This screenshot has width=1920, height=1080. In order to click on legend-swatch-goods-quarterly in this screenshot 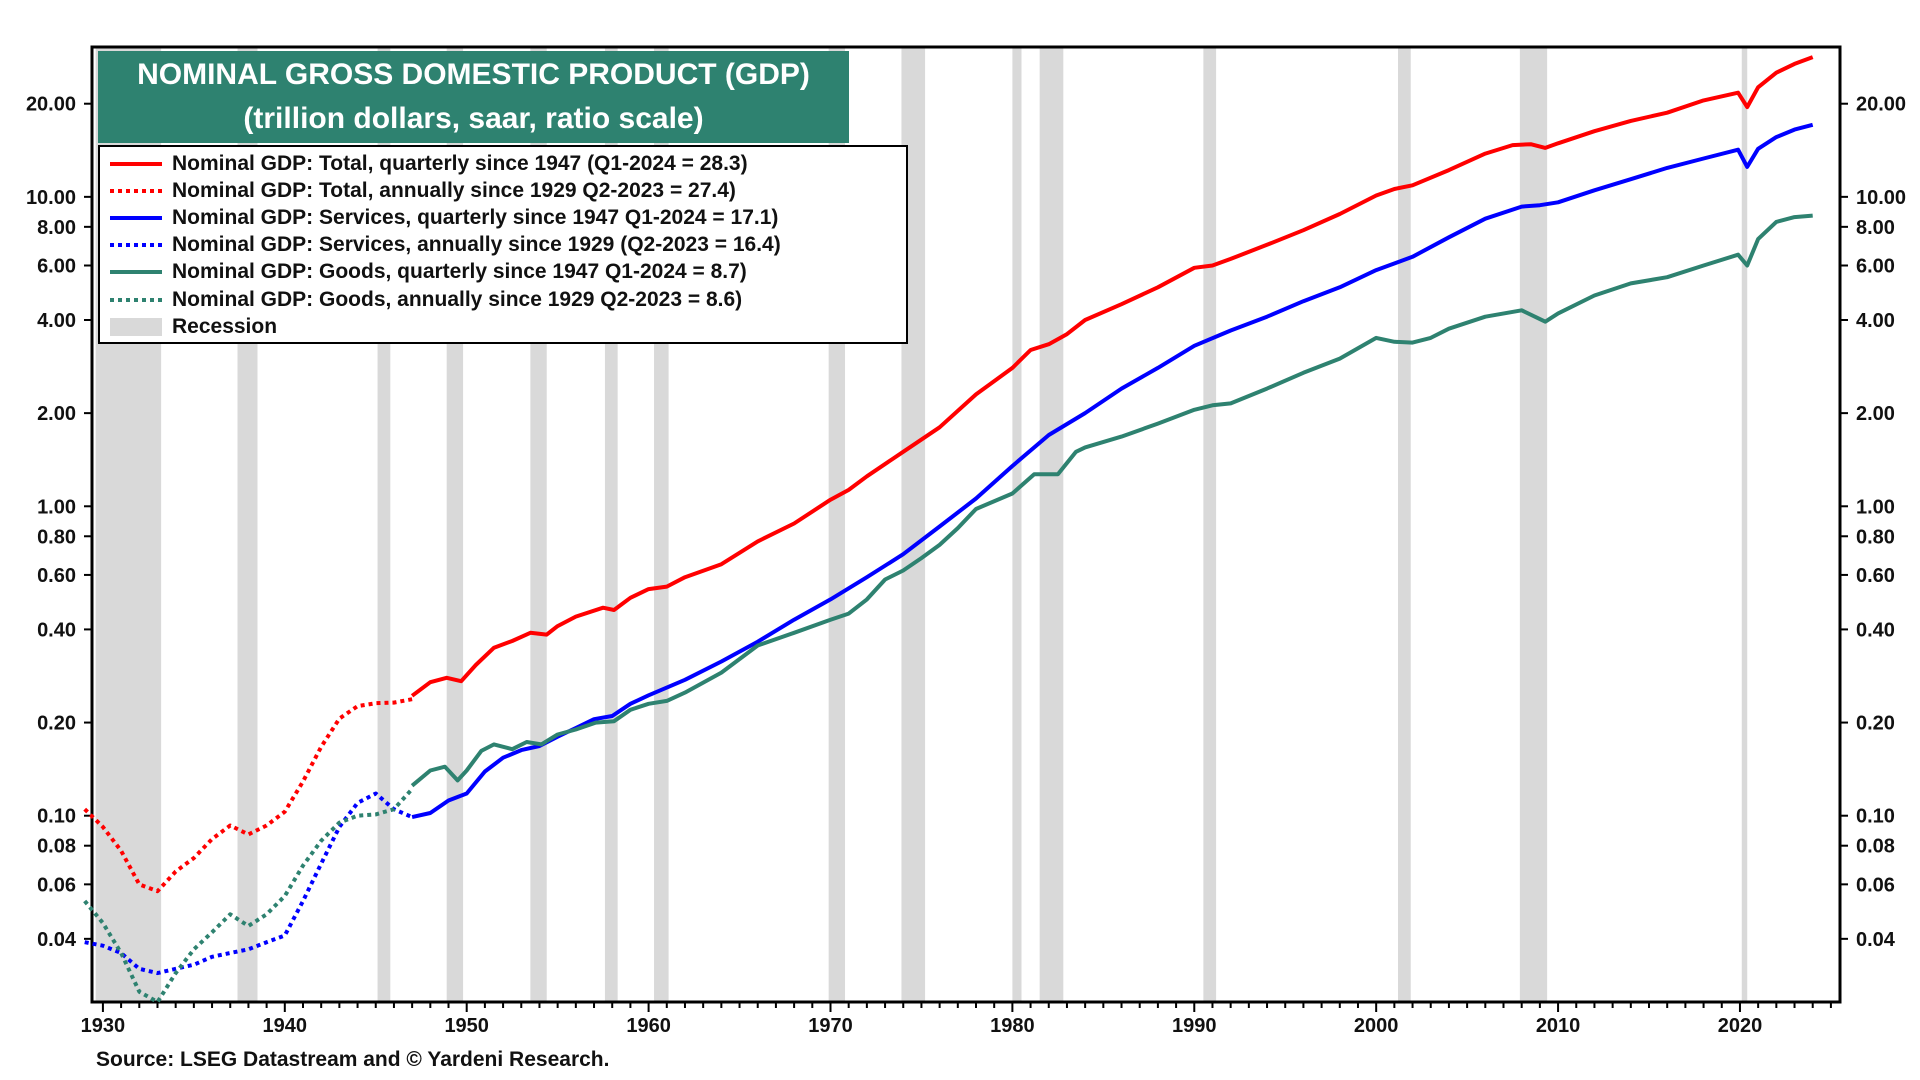, I will do `click(136, 272)`.